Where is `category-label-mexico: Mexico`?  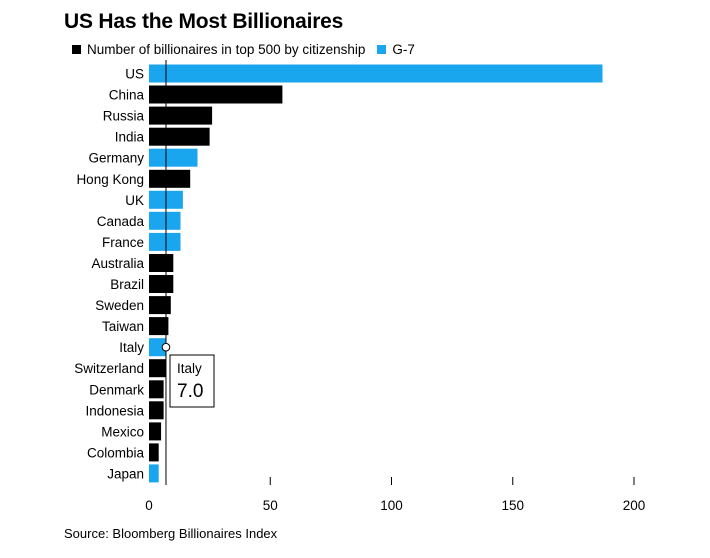
category-label-mexico: Mexico is located at coordinates (122, 431).